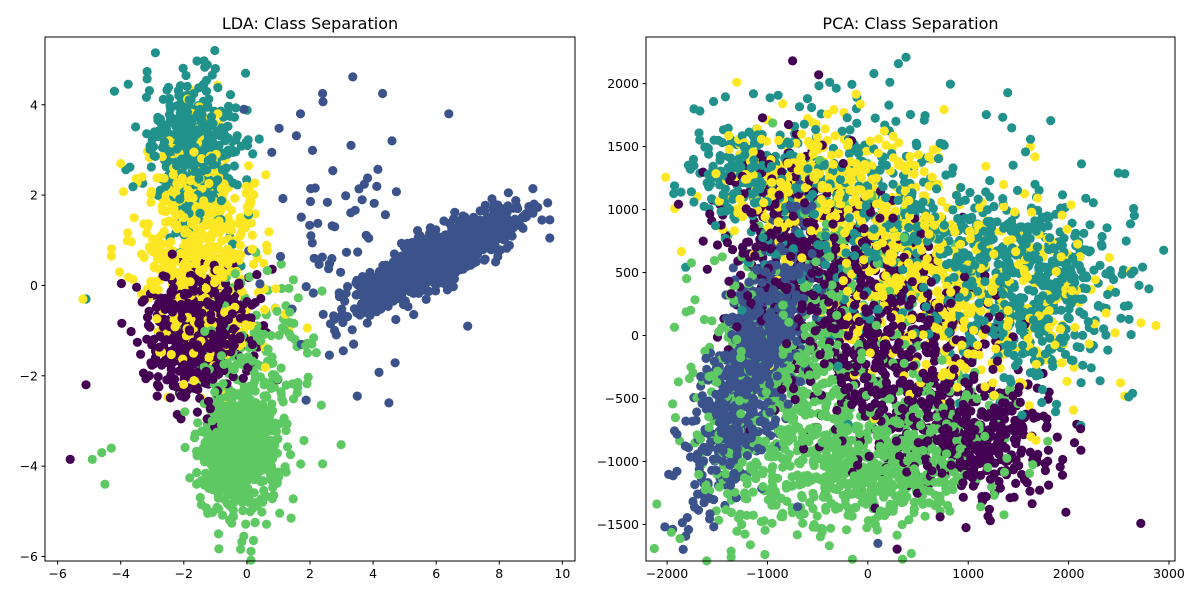  I want to click on lda-y-tick-label: 4, so click(34, 104).